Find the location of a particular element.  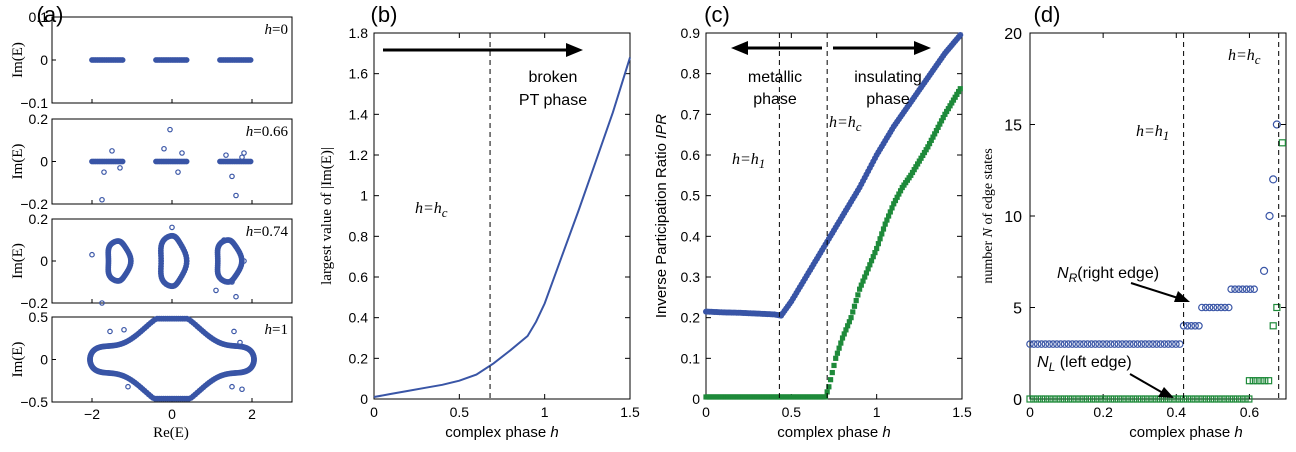

vline-label-c1: h=h1 is located at coordinates (748, 161).